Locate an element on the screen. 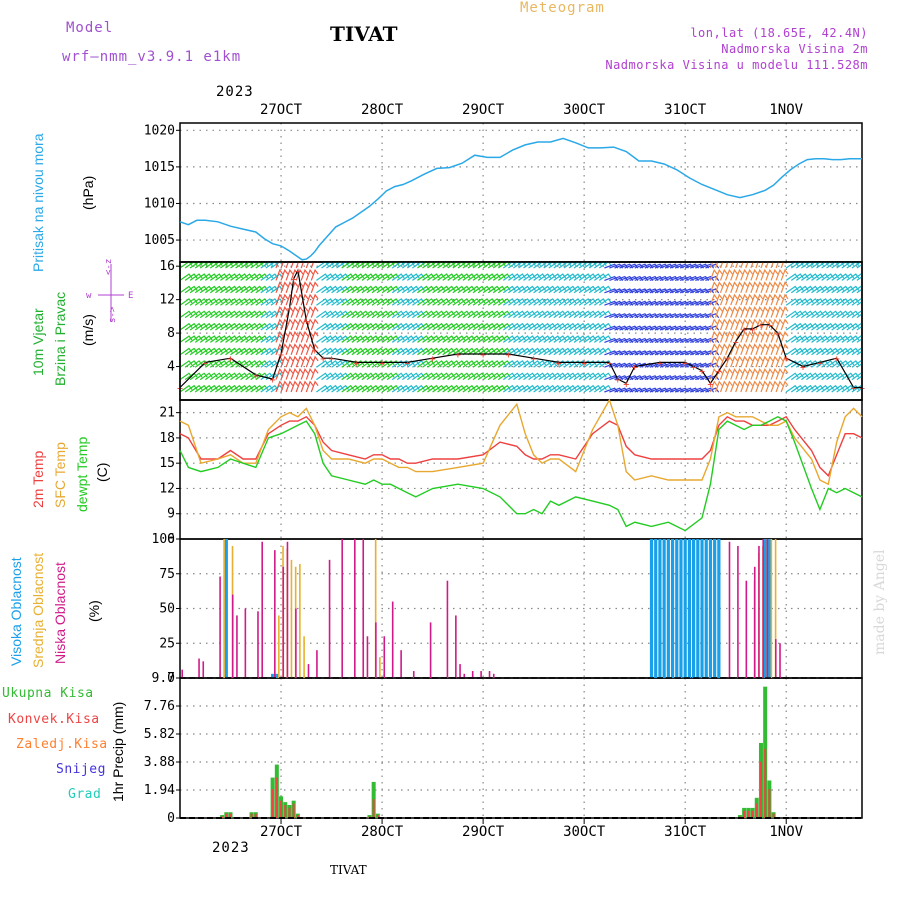 The width and height of the screenshot is (900, 900). y-tick-label: 7.76 is located at coordinates (159, 706).